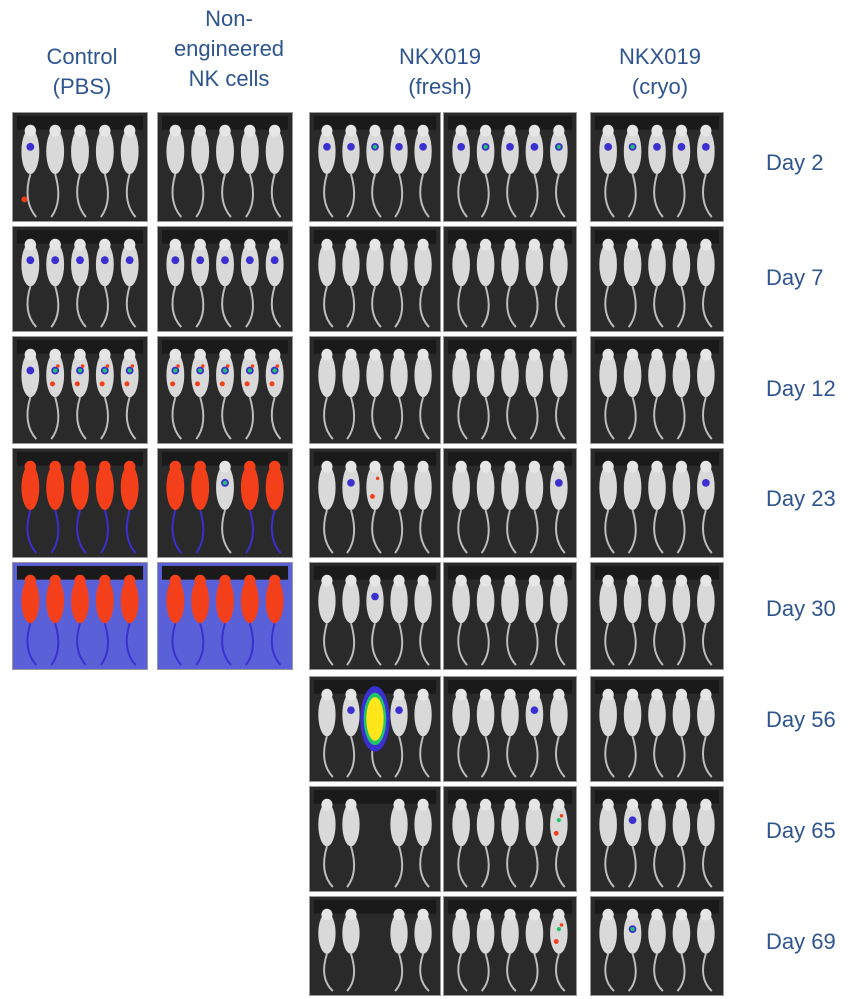  Describe the element at coordinates (660, 71) in the screenshot. I see `header-nkx019-cryo: NKX019 (cryo)` at that location.